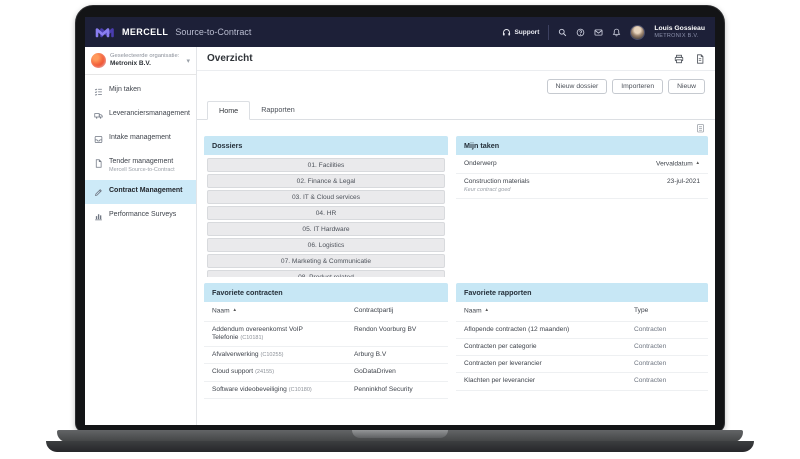 The height and width of the screenshot is (459, 800). Describe the element at coordinates (326, 373) in the screenshot. I see `table-row: Cloud support (24155) GoDataDriven` at that location.